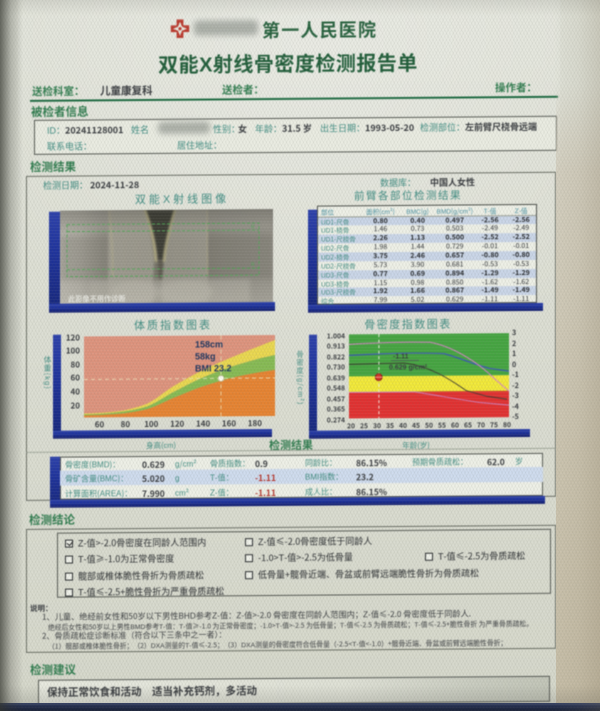  I want to click on svg-text: -1.11, so click(401, 356).